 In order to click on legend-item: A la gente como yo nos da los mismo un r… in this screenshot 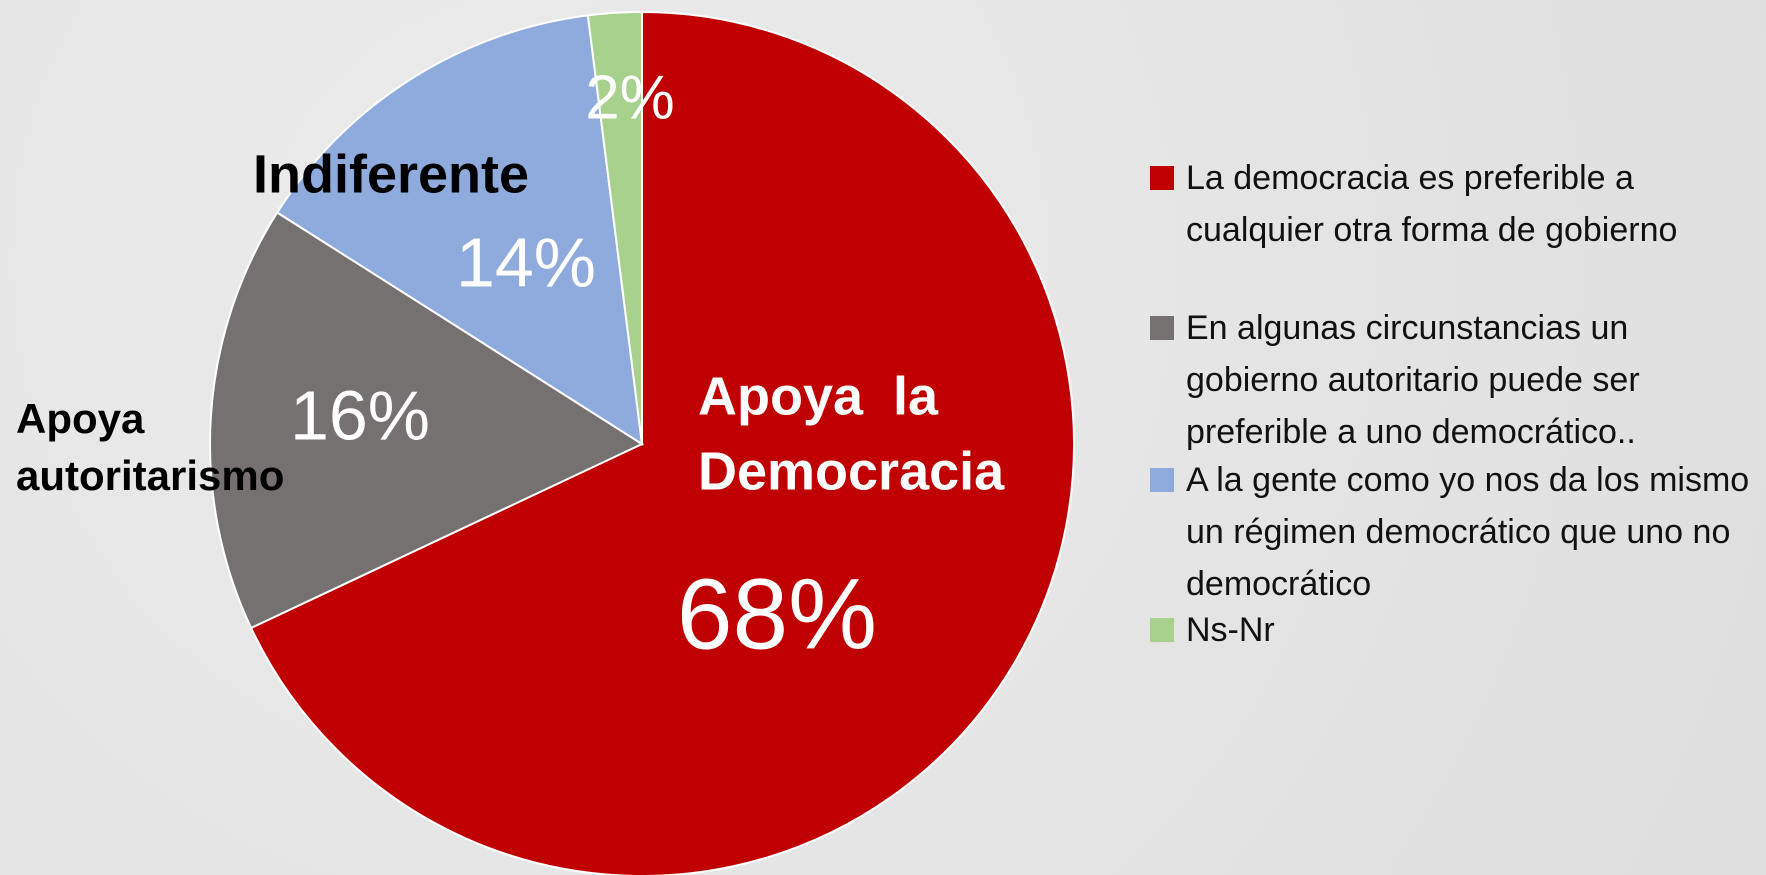, I will do `click(1450, 532)`.